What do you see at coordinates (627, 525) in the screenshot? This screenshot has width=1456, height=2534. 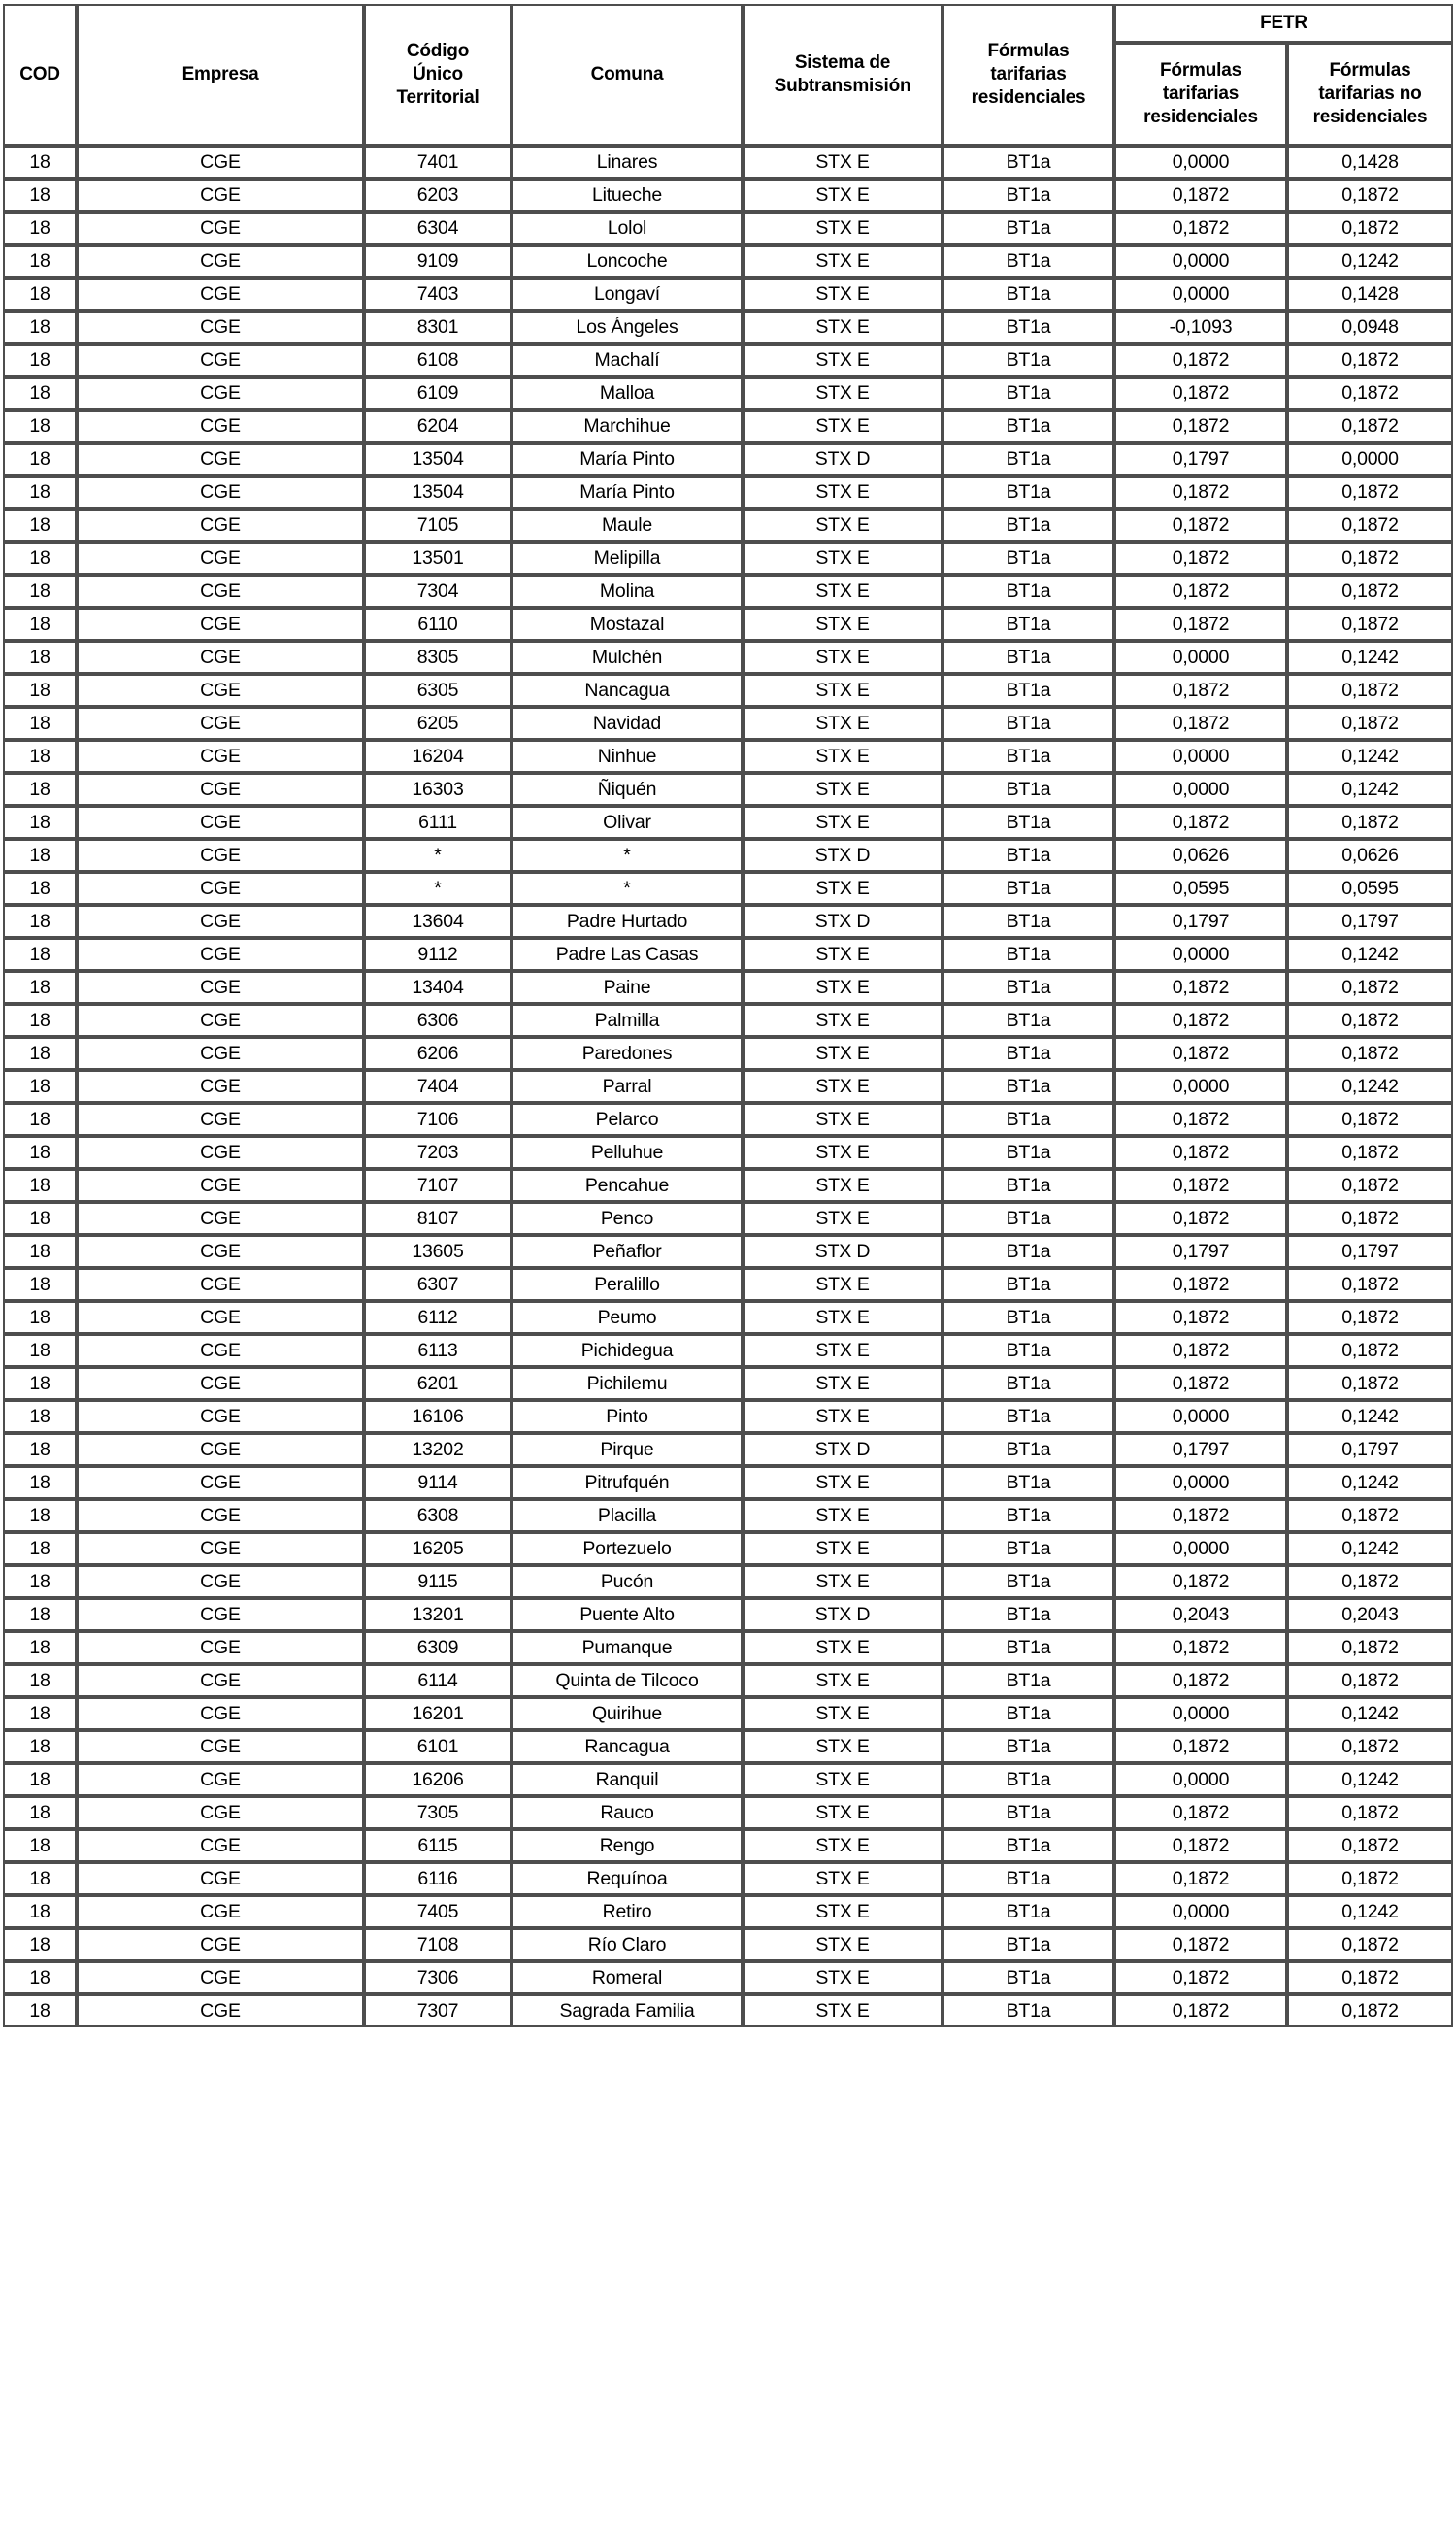 I see `cell-comuna: Maule` at bounding box center [627, 525].